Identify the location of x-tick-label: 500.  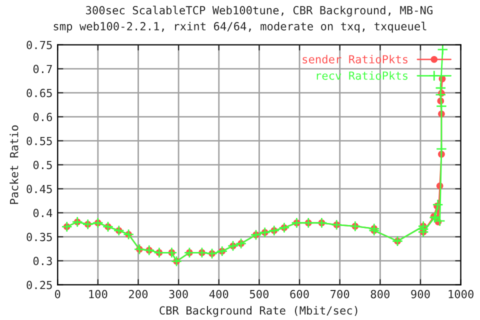
(259, 294).